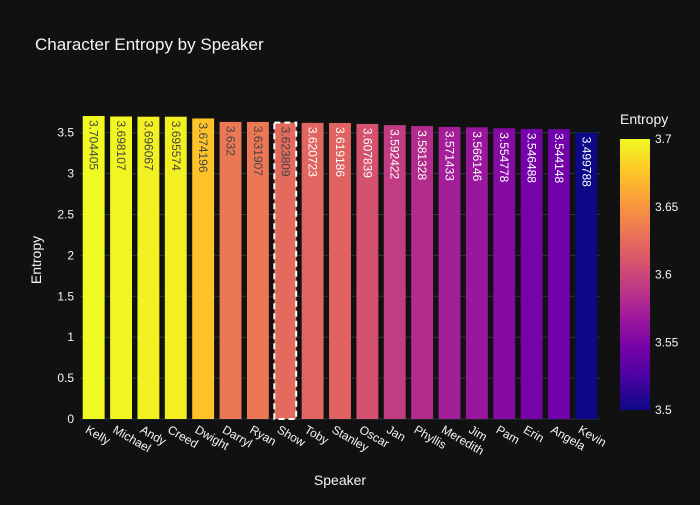 The height and width of the screenshot is (505, 700). I want to click on colorbar-tick-labels: 3.5 3.55 3.6 3.65 3.7, so click(667, 274).